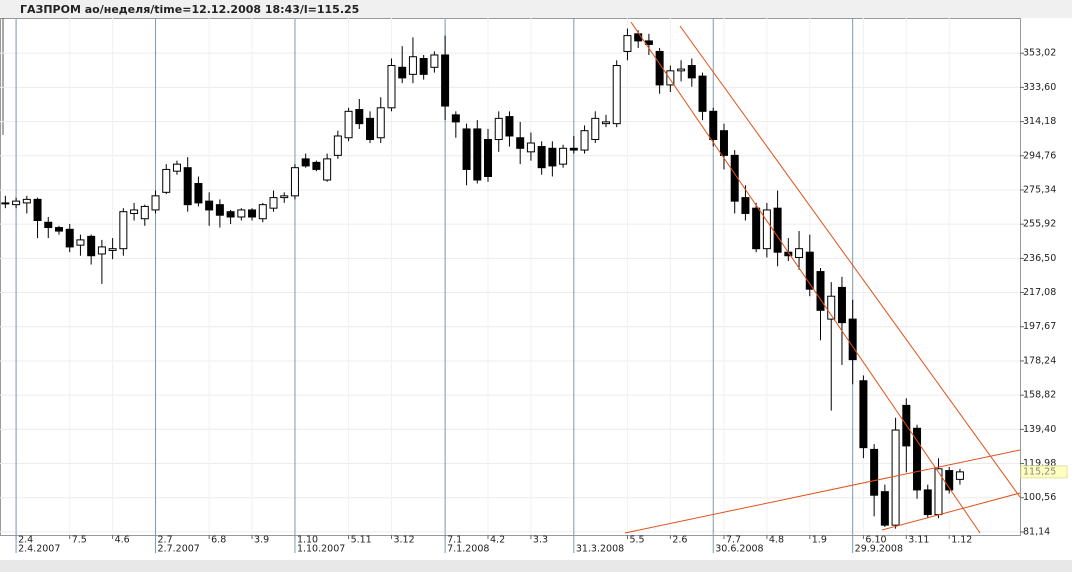  Describe the element at coordinates (1039, 87) in the screenshot. I see `y-tick-label: 333,60` at that location.